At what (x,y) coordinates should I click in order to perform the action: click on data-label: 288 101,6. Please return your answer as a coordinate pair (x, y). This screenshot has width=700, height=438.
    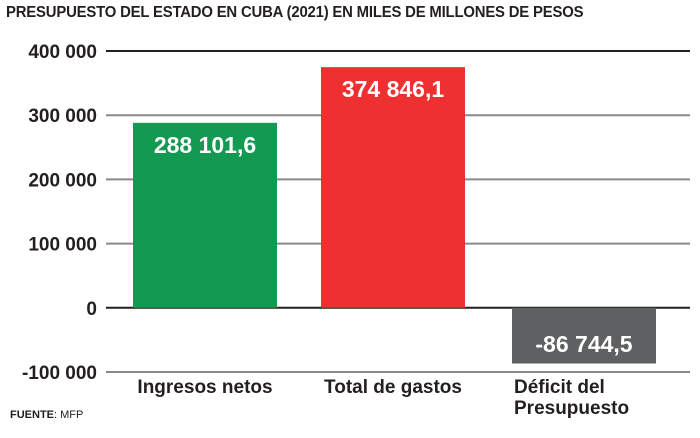
    Looking at the image, I should click on (205, 145).